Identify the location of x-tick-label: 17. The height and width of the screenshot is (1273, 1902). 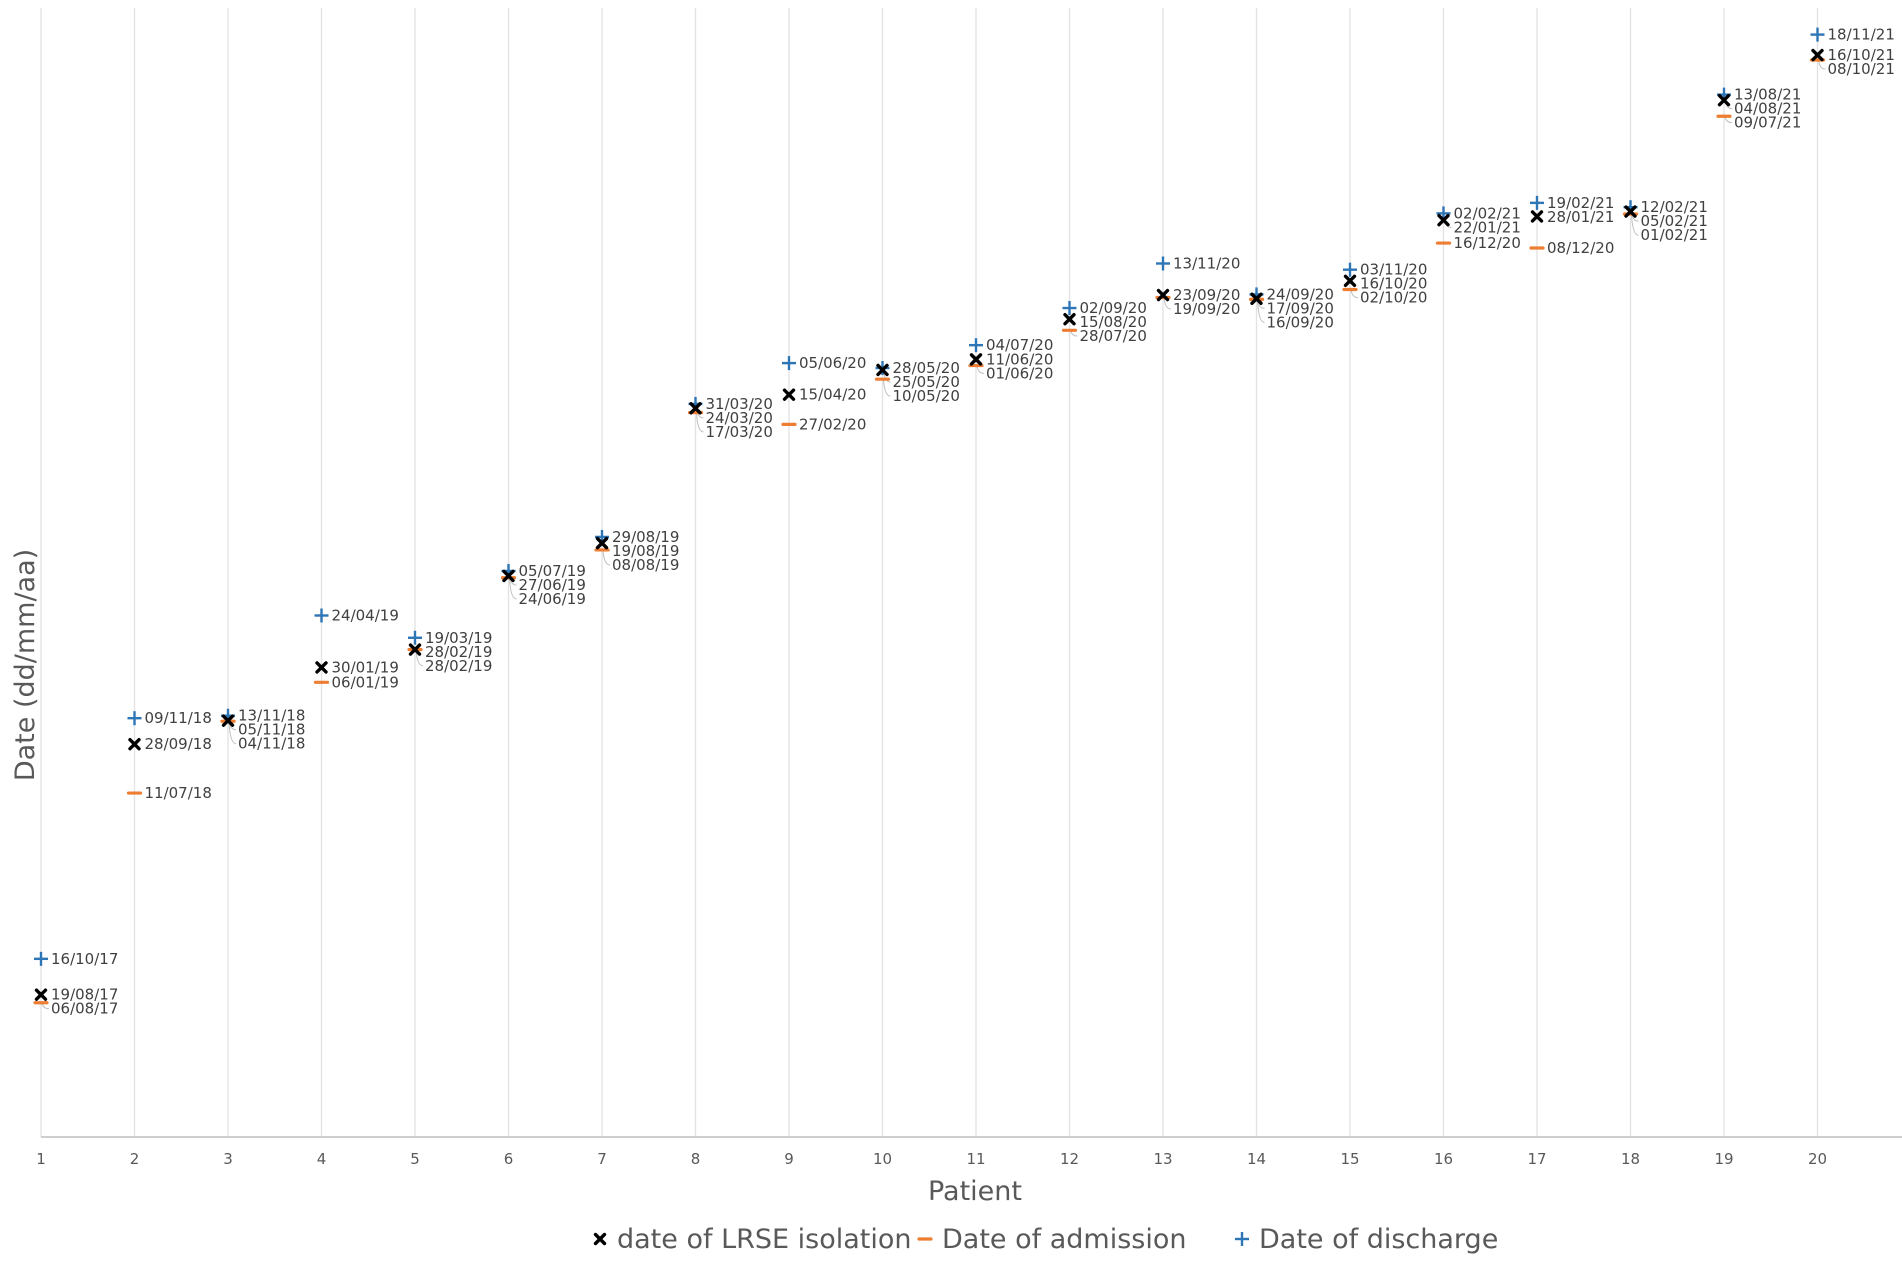
(1536, 1159).